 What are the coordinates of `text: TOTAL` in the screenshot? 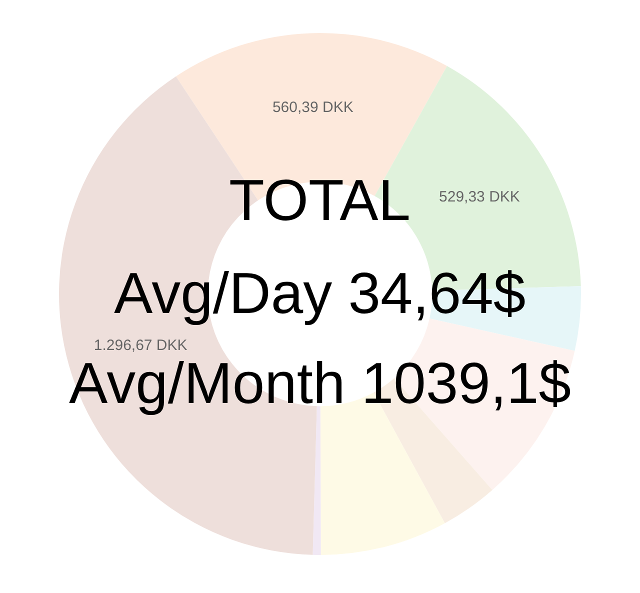 It's located at (320, 200).